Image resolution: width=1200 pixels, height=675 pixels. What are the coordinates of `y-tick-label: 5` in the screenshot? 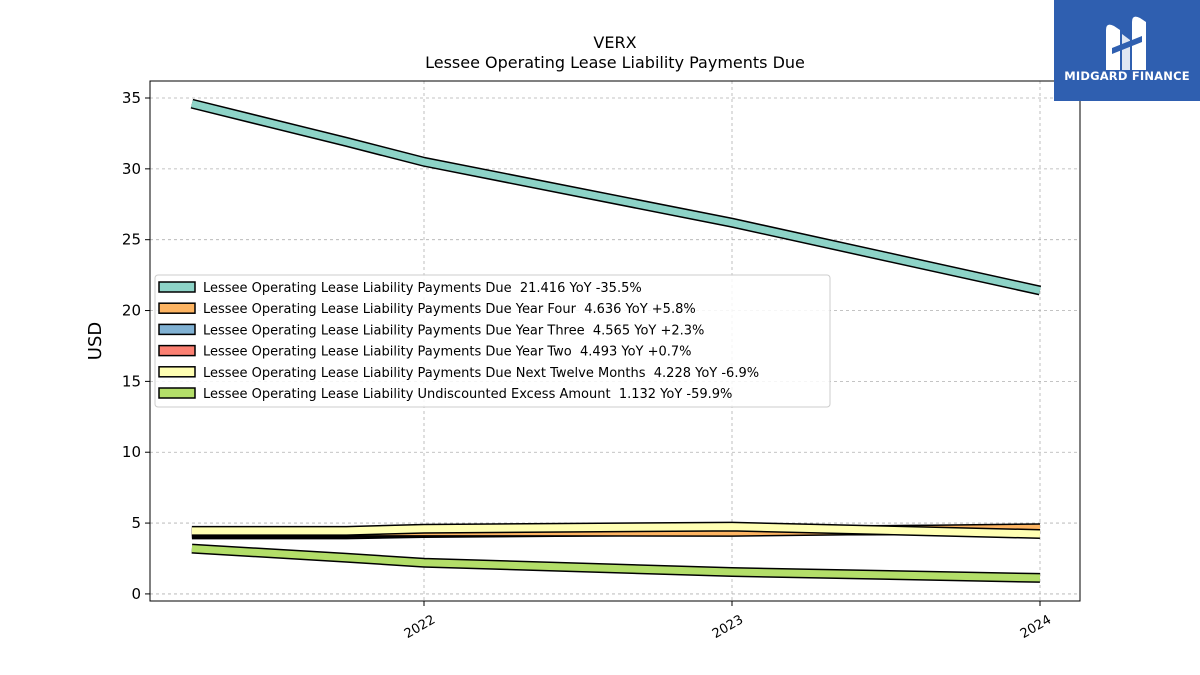 It's located at (136, 523).